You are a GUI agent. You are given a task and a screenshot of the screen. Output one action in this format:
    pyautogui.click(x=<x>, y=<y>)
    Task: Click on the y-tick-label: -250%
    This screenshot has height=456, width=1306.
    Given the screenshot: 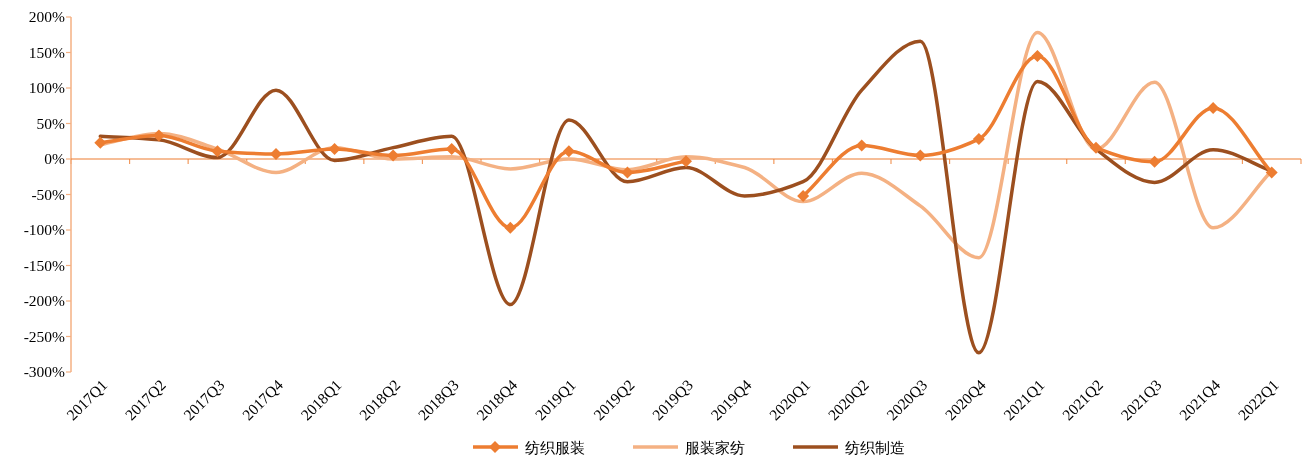 What is the action you would take?
    pyautogui.click(x=44, y=336)
    